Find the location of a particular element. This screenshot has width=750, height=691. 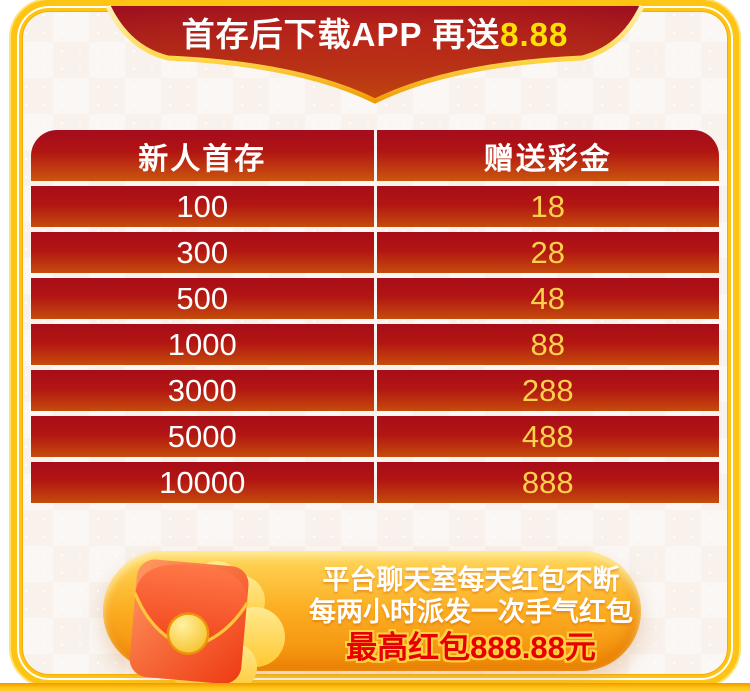

table-row: 10000 888 is located at coordinates (375, 482).